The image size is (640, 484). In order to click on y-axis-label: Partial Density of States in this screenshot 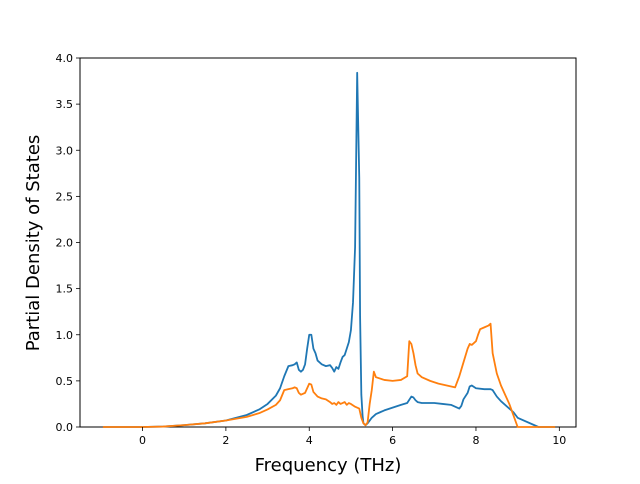, I will do `click(33, 243)`.